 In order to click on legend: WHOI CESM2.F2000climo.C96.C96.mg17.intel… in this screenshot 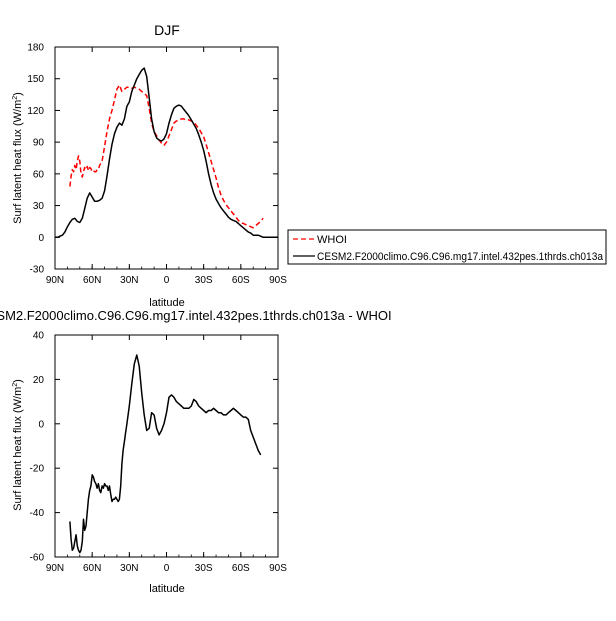, I will do `click(447, 247)`.